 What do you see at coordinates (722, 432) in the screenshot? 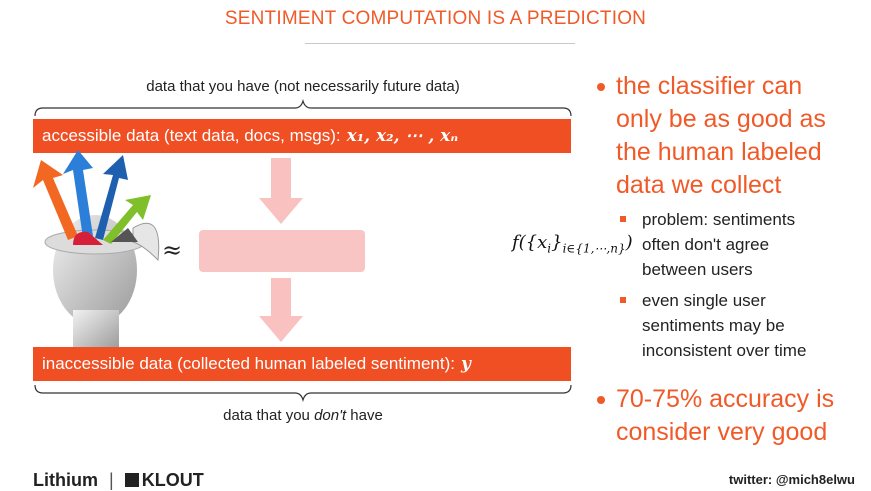
I see `bullet-main-2-line: consider very good` at bounding box center [722, 432].